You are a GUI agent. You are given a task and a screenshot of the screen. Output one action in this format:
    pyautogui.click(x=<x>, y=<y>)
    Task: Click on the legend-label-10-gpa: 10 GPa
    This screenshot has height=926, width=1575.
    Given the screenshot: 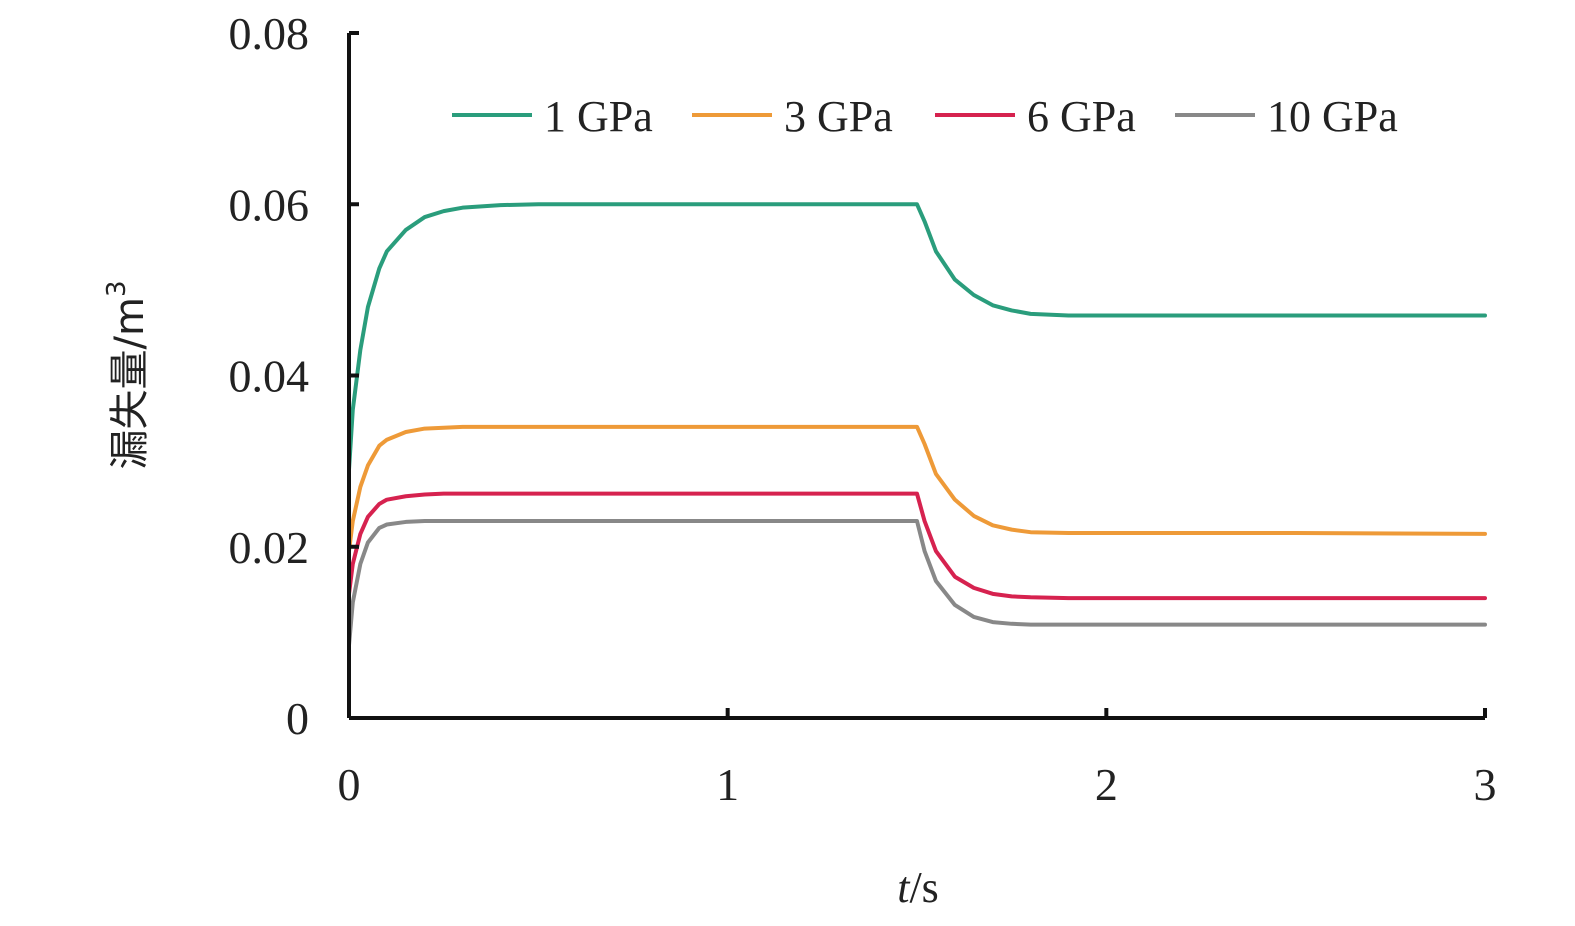 What is the action you would take?
    pyautogui.click(x=1332, y=116)
    